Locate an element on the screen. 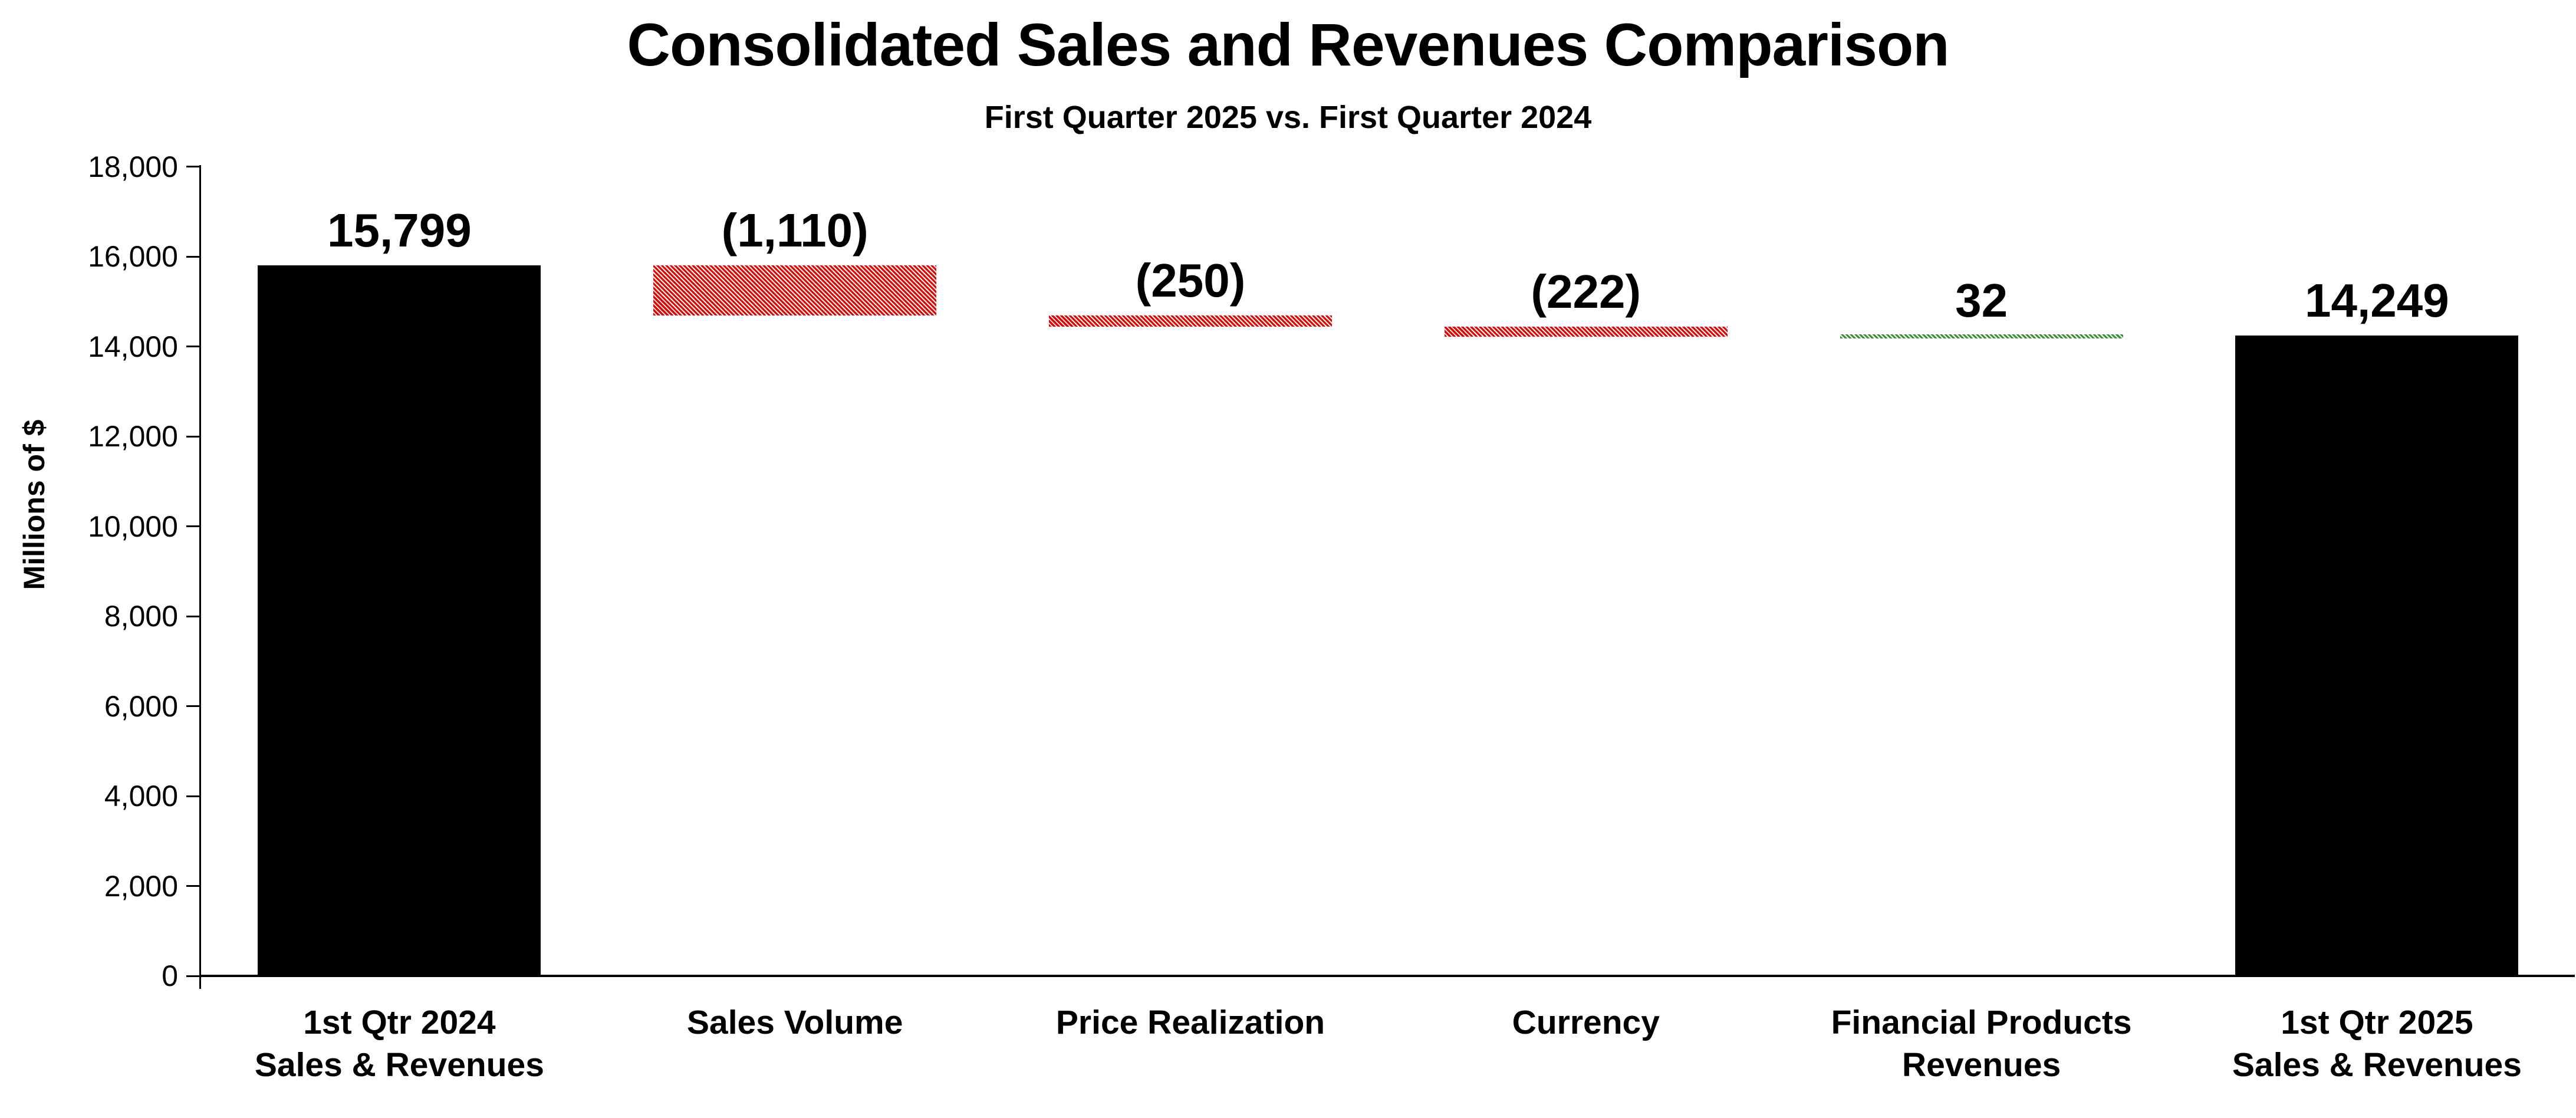 This screenshot has width=2576, height=1118. bar-value-label: 14,249 is located at coordinates (2377, 300).